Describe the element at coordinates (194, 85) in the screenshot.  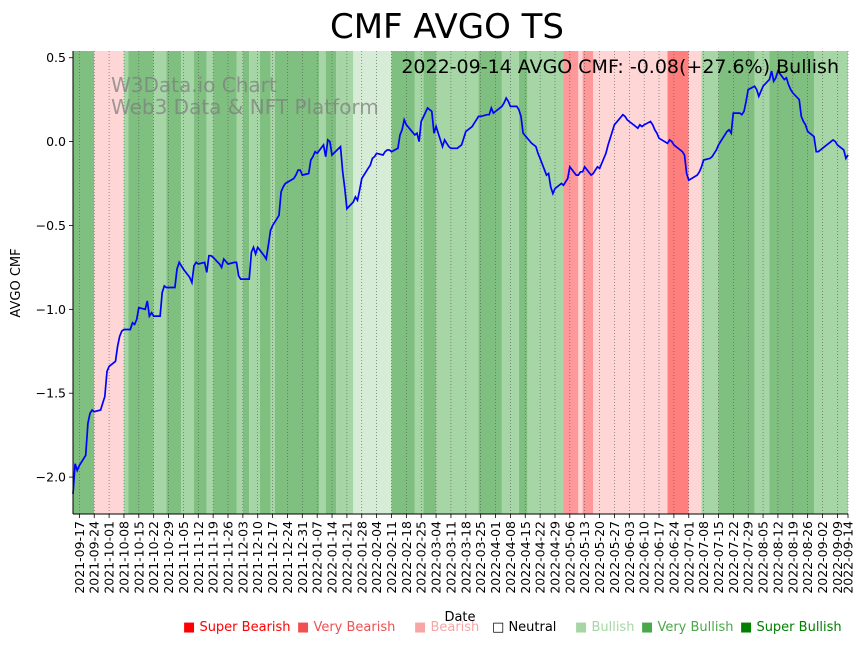
I see `watermark-line-1: W3Data.io Chart` at that location.